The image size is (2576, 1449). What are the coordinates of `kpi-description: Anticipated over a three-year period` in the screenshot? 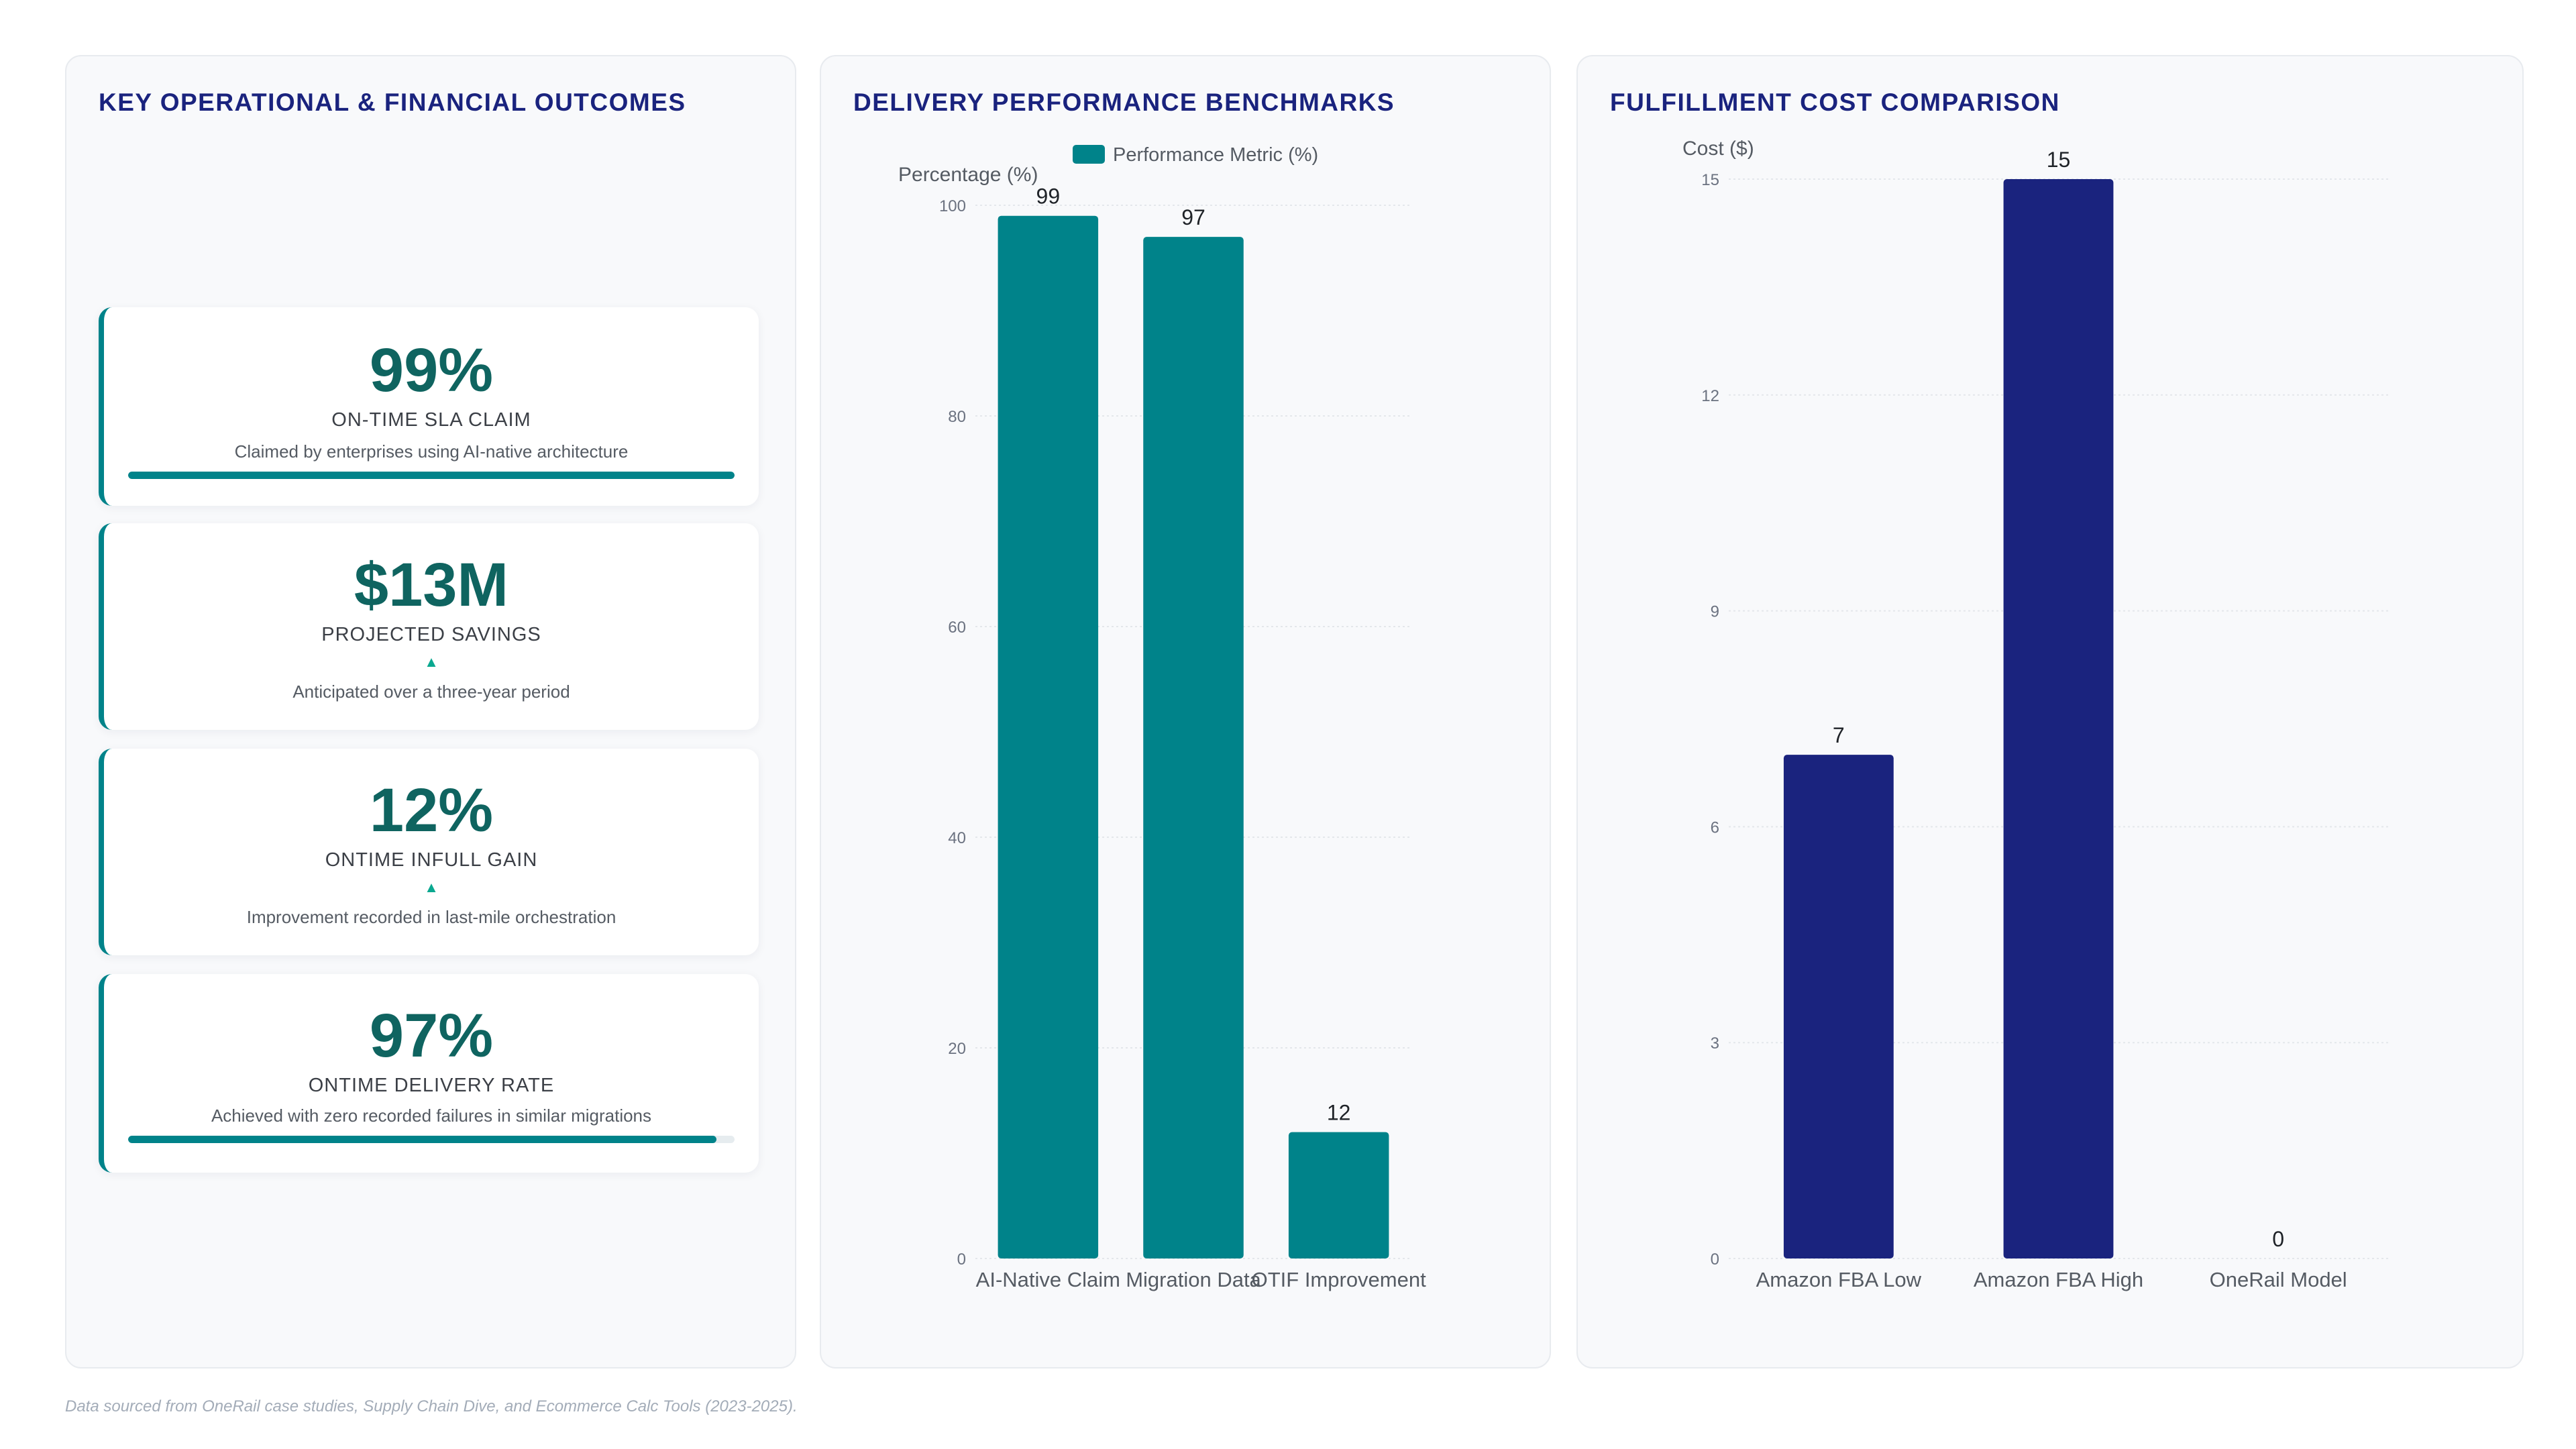 It's located at (431, 692).